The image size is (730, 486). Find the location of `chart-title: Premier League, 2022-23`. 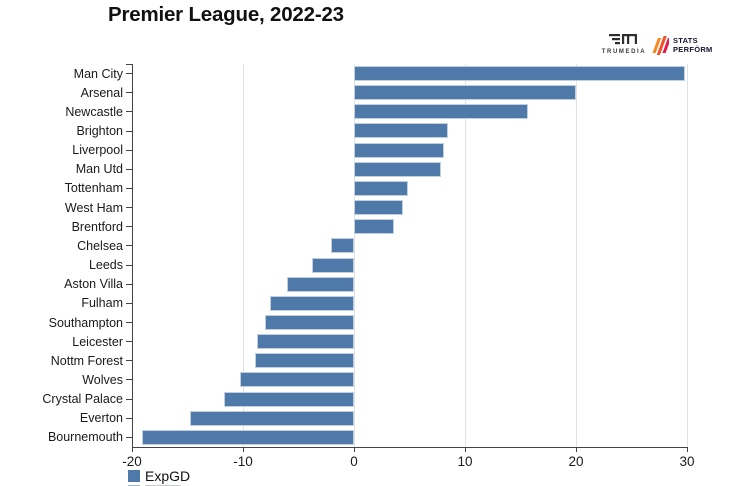

chart-title: Premier League, 2022-23 is located at coordinates (226, 14).